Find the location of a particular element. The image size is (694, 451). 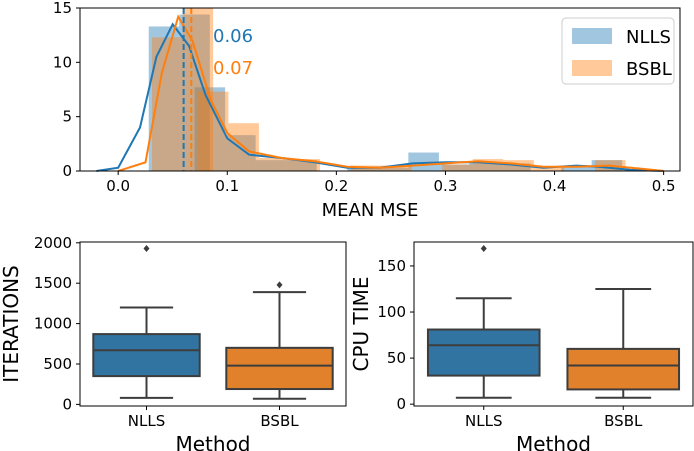

y-axis-title: ITERATIONS is located at coordinates (11, 323).